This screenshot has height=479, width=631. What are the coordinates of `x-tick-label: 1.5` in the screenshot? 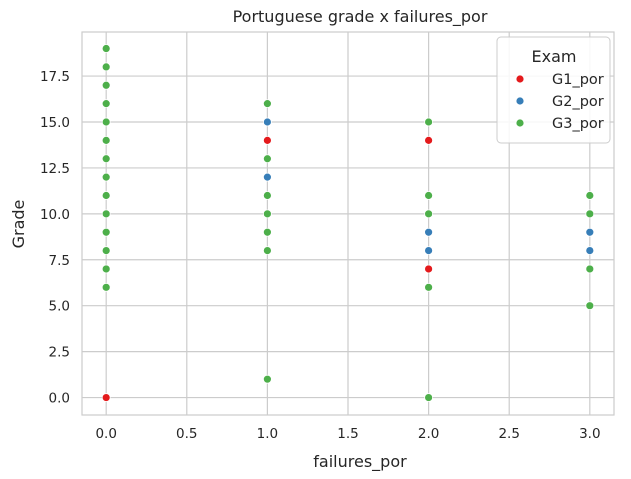 It's located at (347, 434).